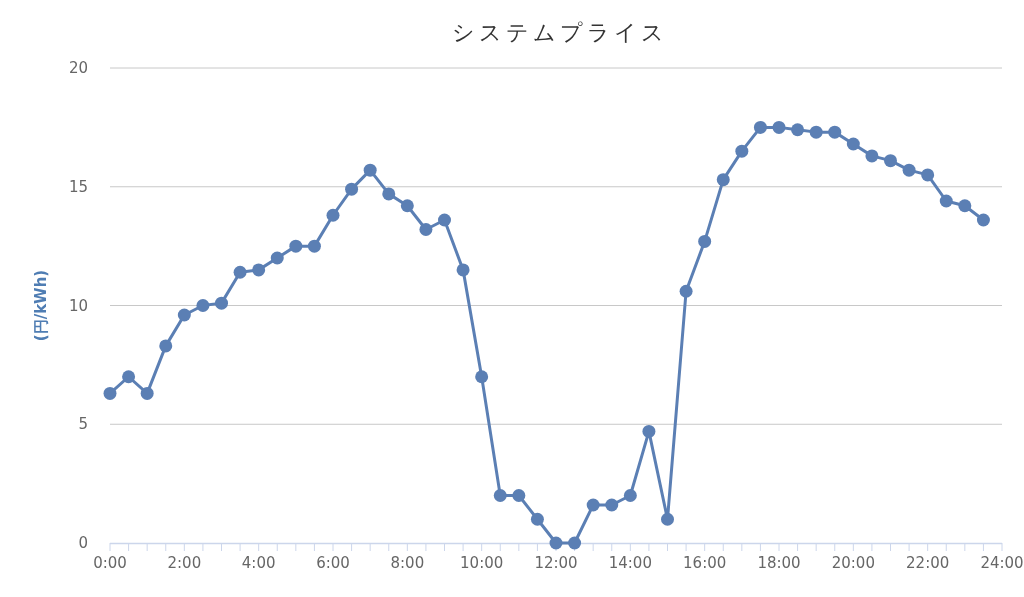  I want to click on x-tick-label: 12:00, so click(556, 563).